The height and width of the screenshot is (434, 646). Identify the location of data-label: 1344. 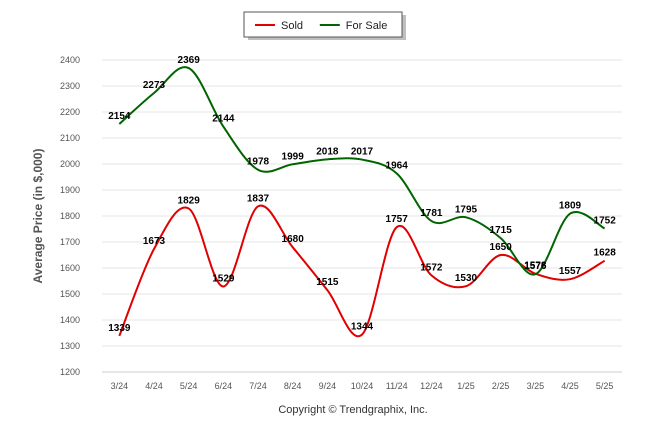
(362, 327).